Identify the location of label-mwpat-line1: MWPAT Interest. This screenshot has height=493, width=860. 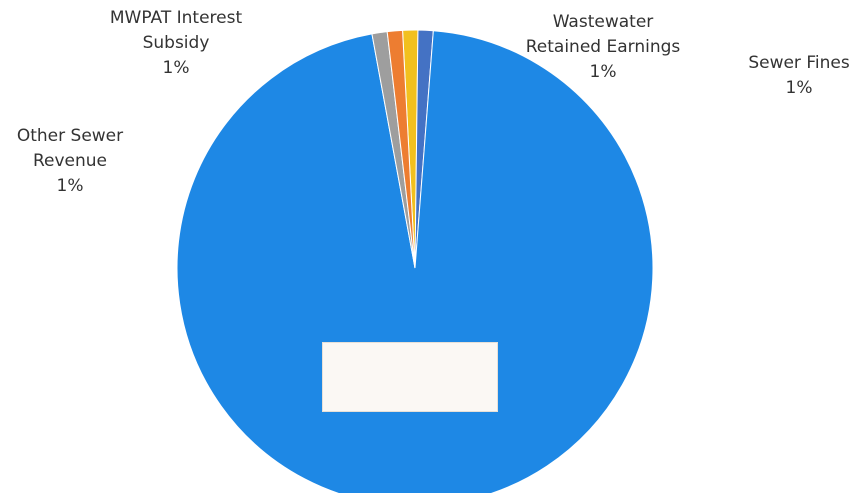
(176, 18).